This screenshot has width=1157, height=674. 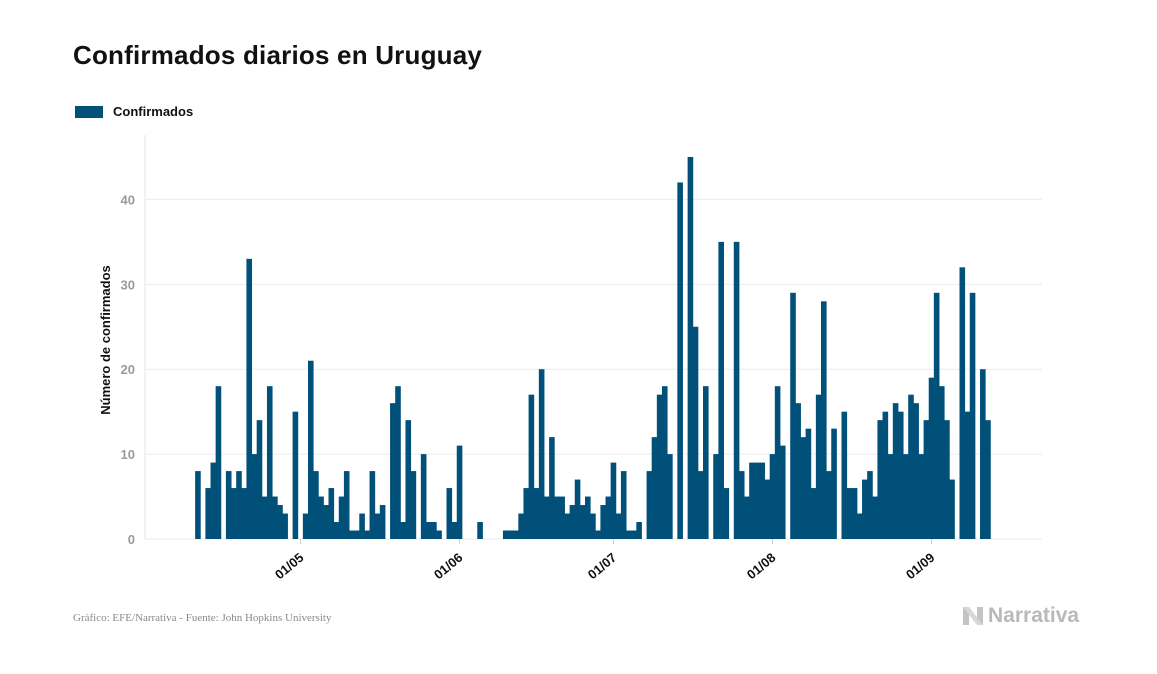 I want to click on y-tick-label: 20, so click(x=128, y=369).